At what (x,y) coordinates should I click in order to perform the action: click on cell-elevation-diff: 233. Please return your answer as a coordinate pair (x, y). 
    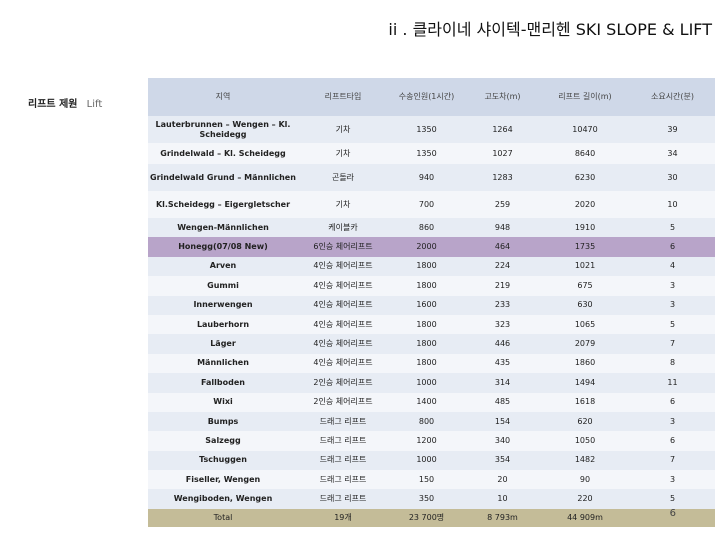
    Looking at the image, I should click on (502, 305).